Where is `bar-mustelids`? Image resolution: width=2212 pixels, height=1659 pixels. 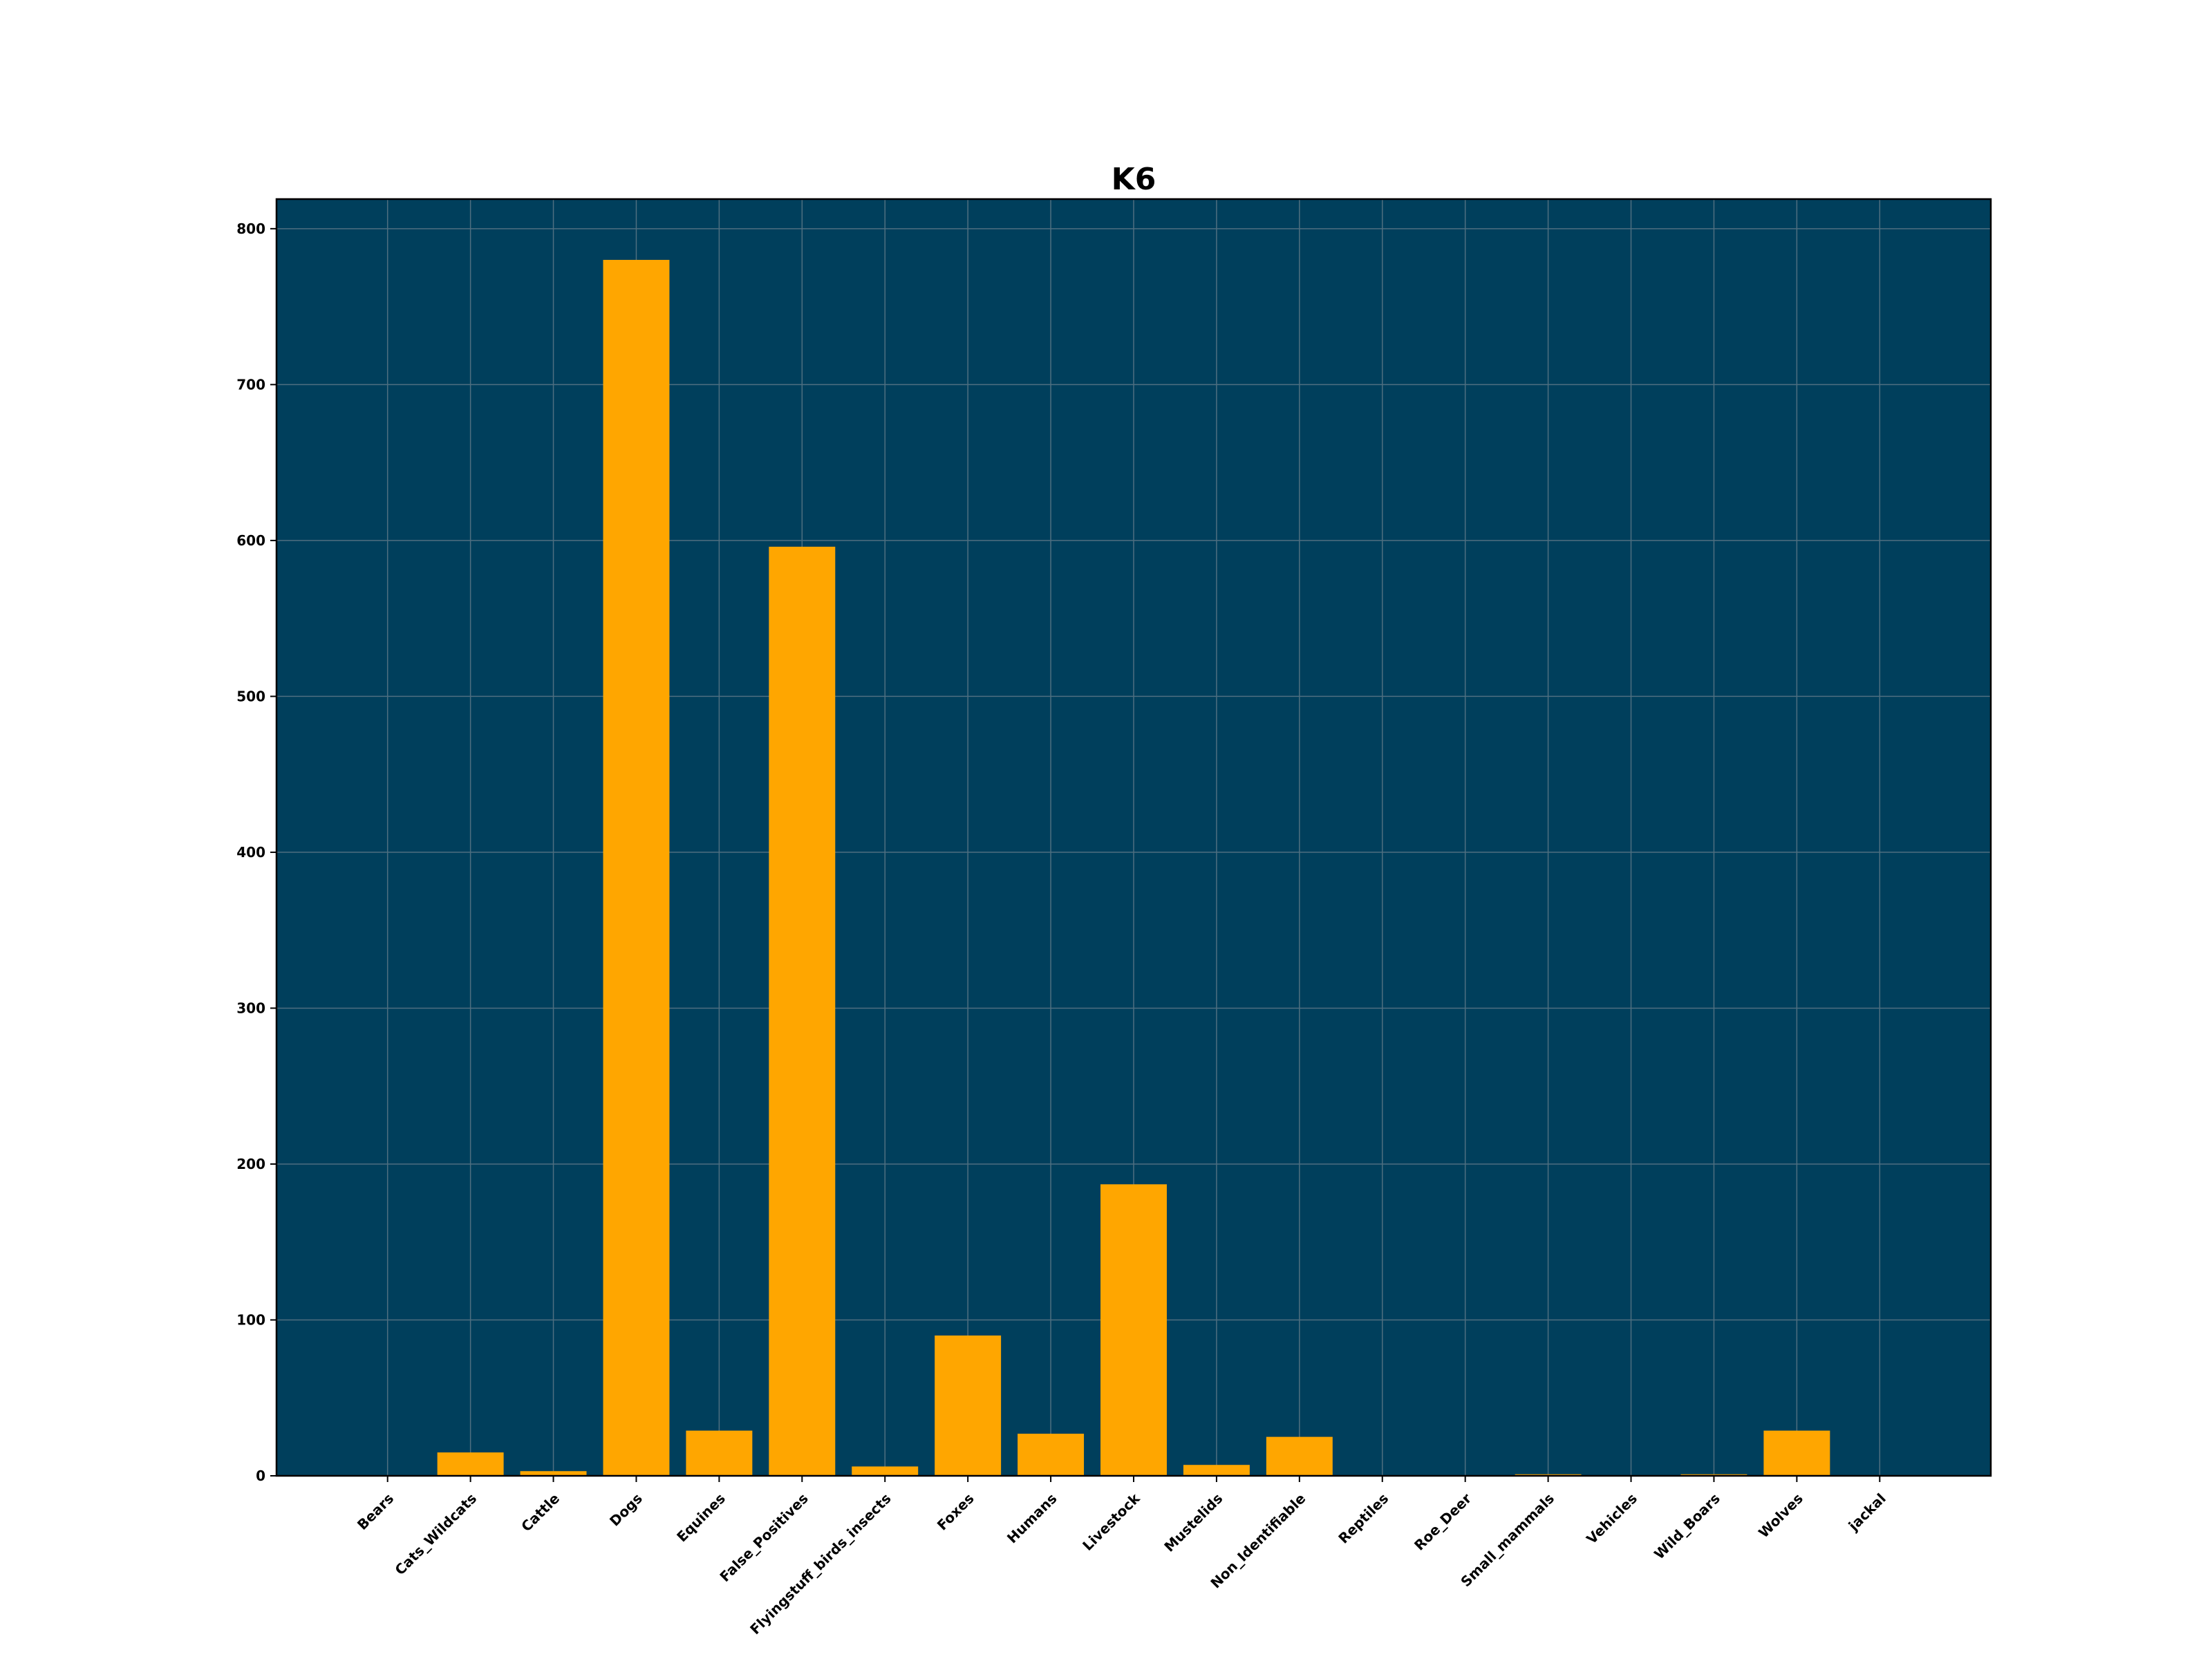
bar-mustelids is located at coordinates (1216, 1470).